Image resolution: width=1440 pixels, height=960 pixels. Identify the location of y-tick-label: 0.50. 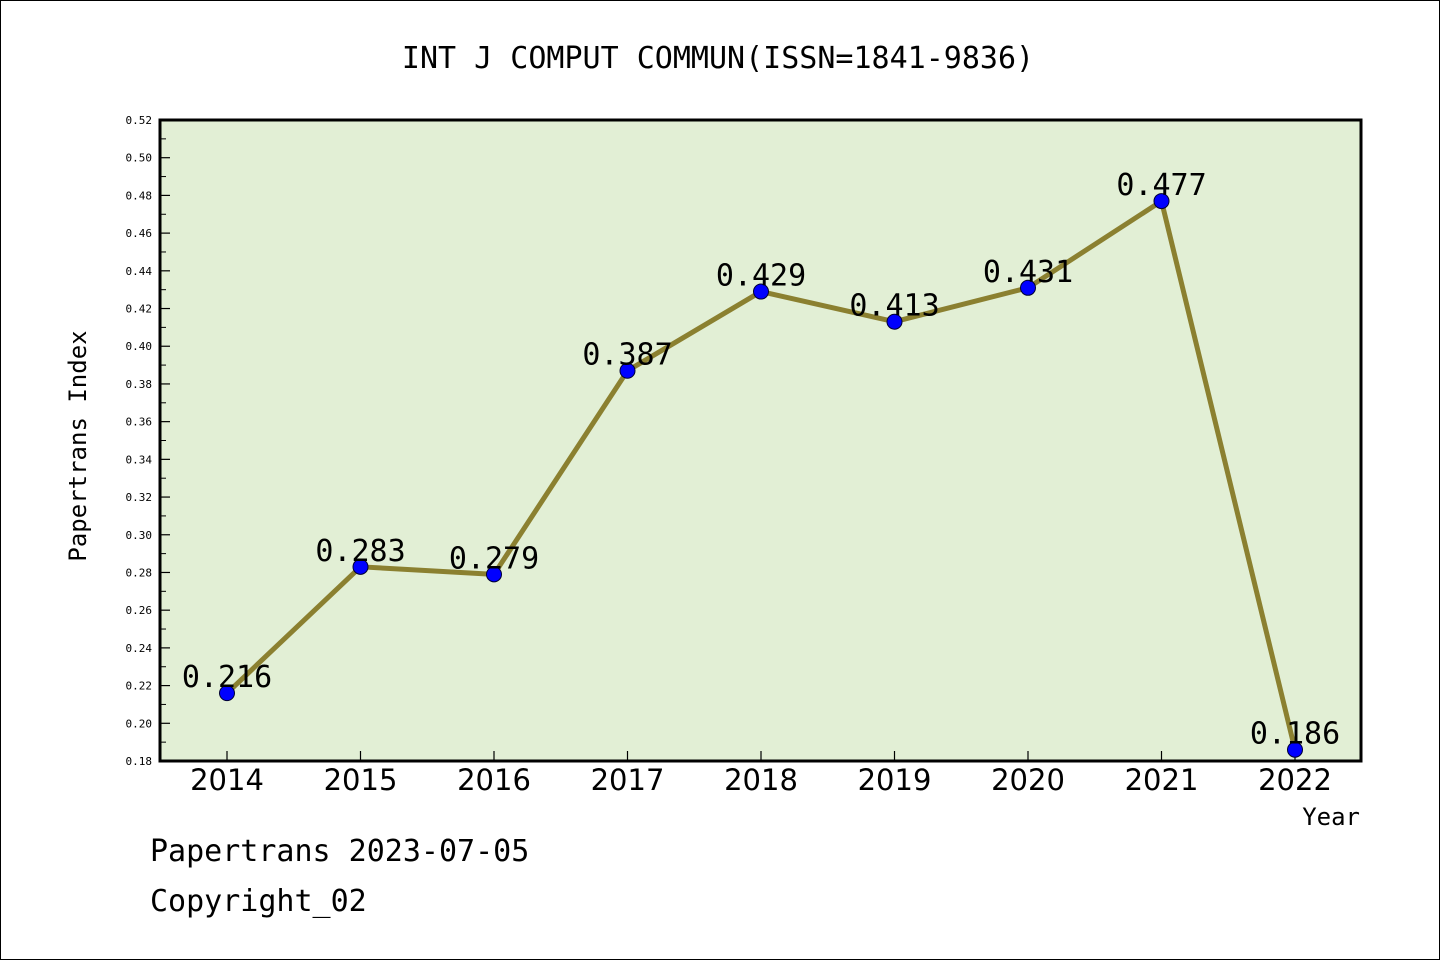
(139, 158).